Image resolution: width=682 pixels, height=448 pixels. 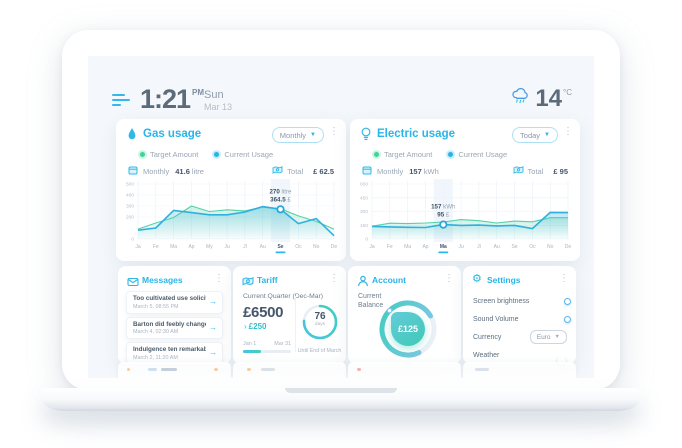 I want to click on svg-text: 157 kWh, so click(x=443, y=207).